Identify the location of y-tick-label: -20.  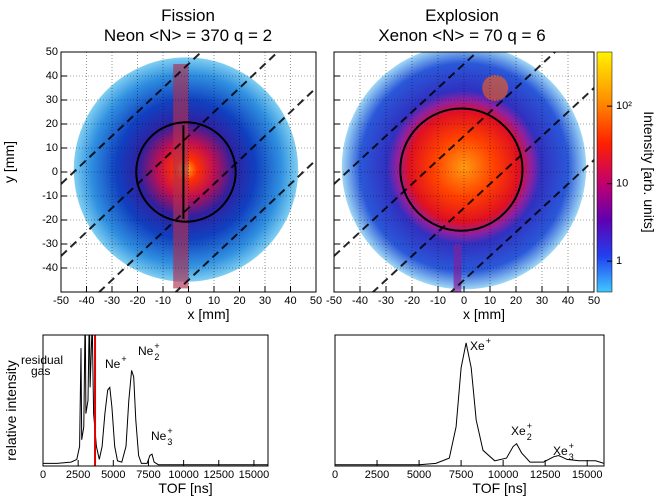
(50, 220).